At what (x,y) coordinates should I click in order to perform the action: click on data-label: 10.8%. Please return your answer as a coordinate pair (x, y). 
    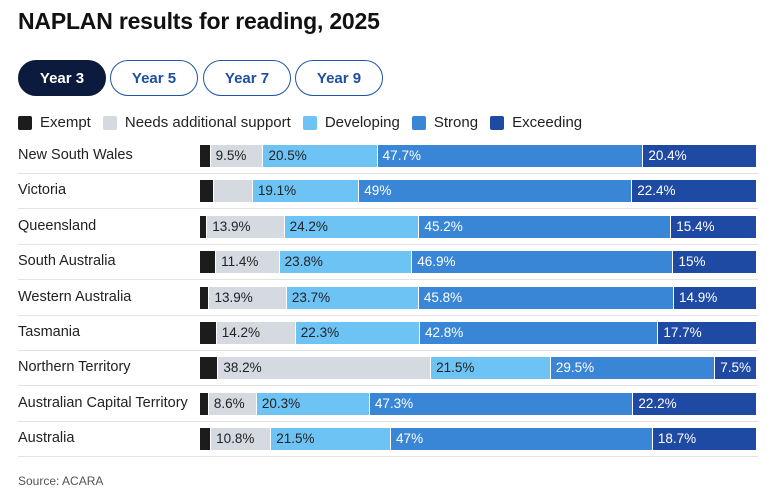
    Looking at the image, I should click on (235, 439).